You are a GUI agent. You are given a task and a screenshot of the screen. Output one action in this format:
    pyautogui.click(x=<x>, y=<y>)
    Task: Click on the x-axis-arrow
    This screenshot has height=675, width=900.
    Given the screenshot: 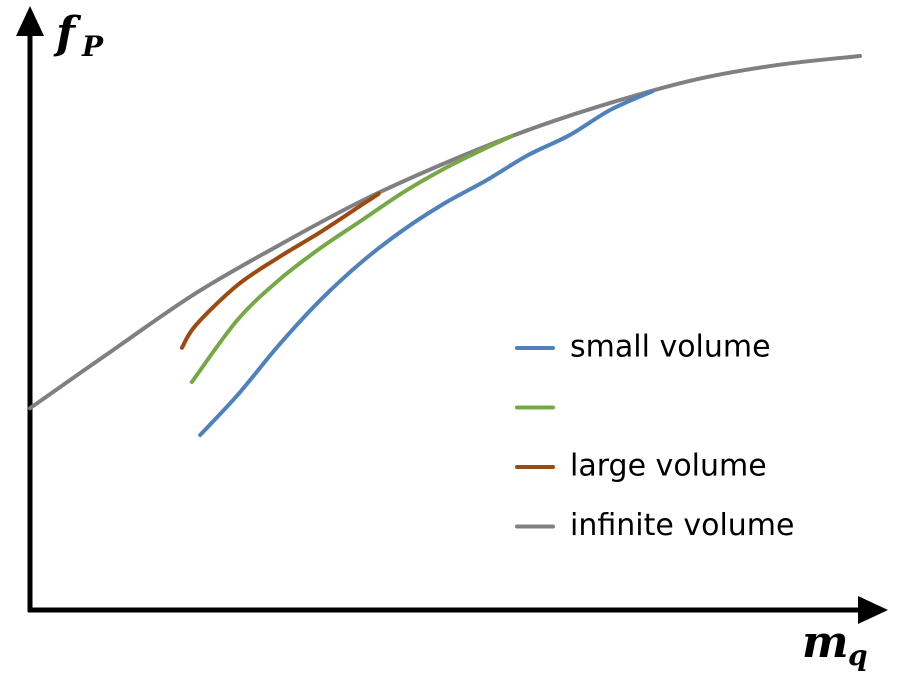 What is the action you would take?
    pyautogui.click(x=873, y=610)
    